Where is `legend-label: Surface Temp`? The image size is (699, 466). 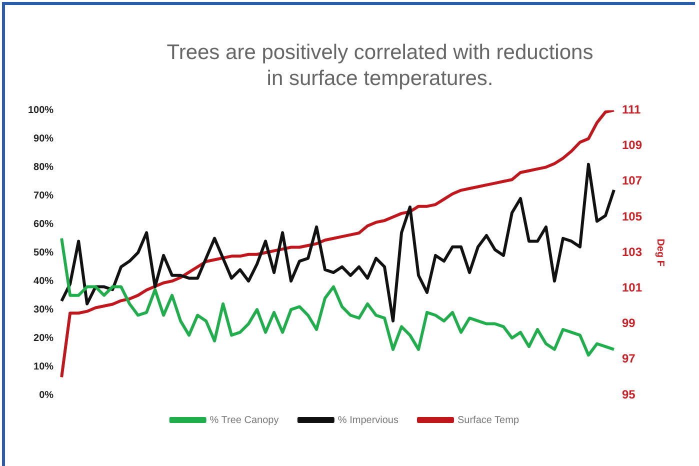 legend-label: Surface Temp is located at coordinates (488, 420).